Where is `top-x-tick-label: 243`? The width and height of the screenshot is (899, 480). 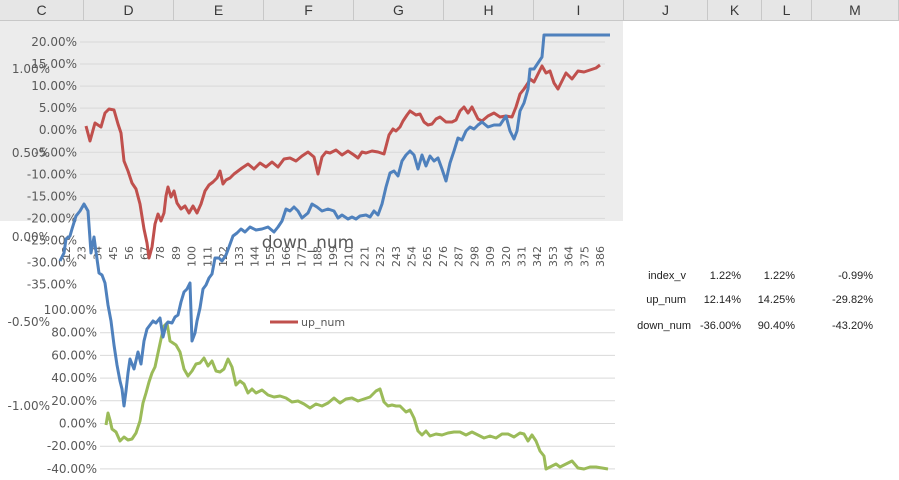 top-x-tick-label: 243 is located at coordinates (396, 256).